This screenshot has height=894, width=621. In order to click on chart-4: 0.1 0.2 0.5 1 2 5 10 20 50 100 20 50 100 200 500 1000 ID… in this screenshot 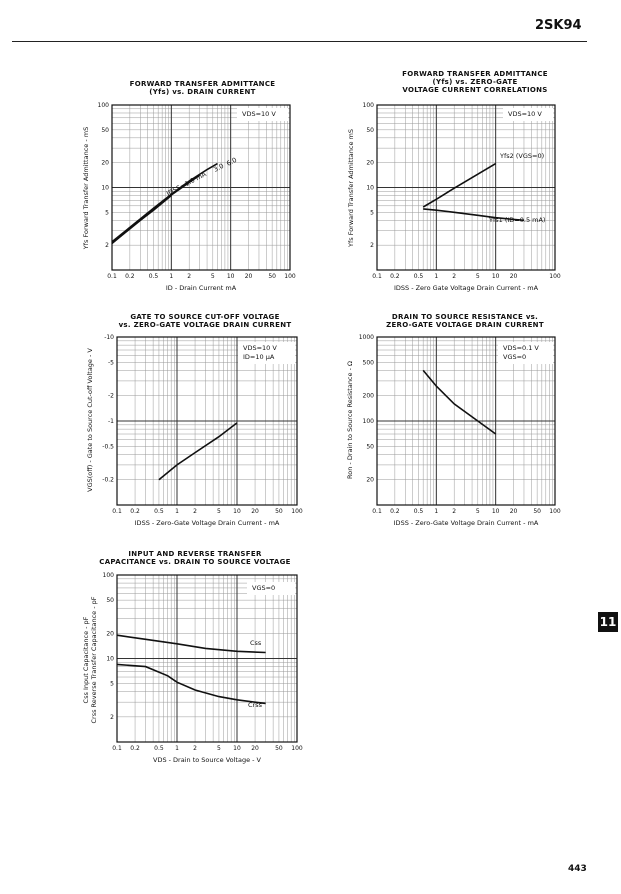, I will do `click(453, 430)`.